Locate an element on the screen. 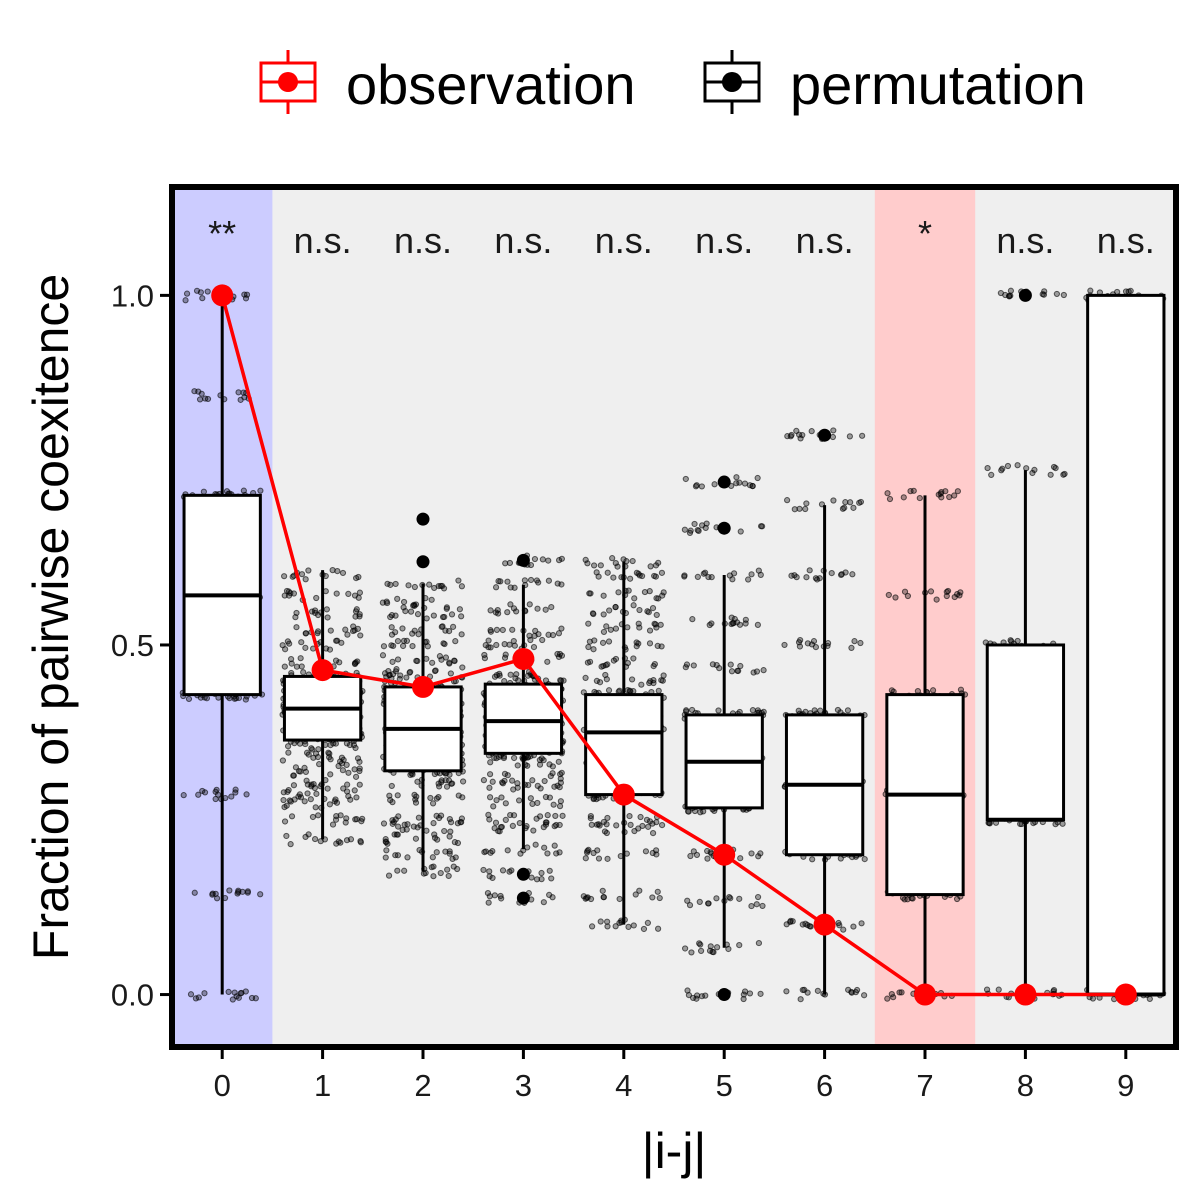 This screenshot has width=1200, height=1200. x-tick-label: 2 is located at coordinates (422, 1085).